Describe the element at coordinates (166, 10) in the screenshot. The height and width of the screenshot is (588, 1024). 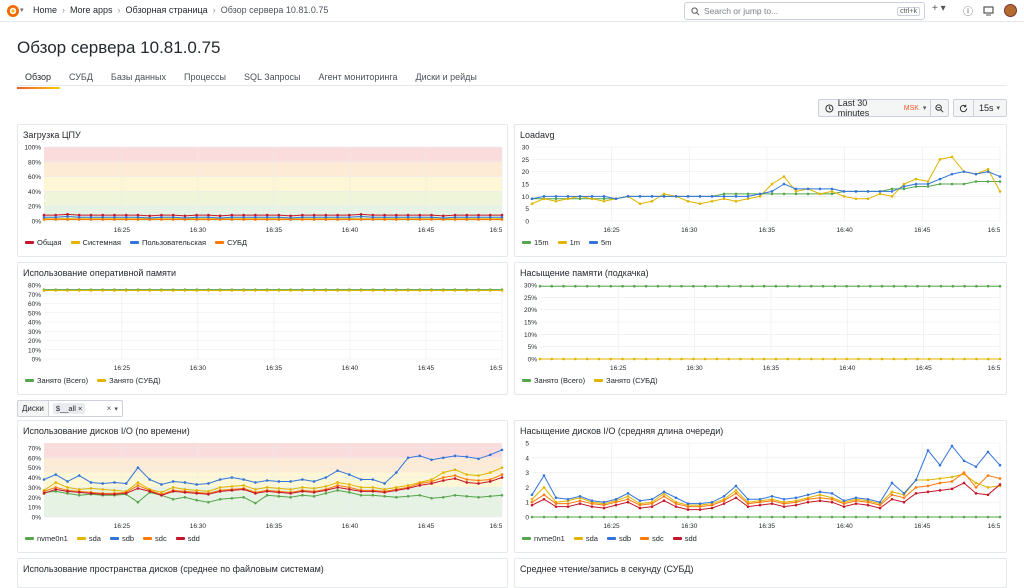
I see `breadcrumb-overview: Обзорная страница` at that location.